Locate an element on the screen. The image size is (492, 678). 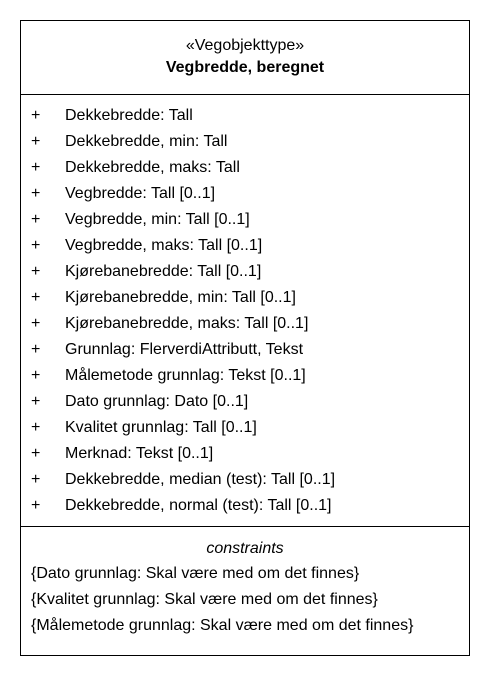
attribute-row: + Kjørebanebredde, maks: Tall [0..1] is located at coordinates (245, 324).